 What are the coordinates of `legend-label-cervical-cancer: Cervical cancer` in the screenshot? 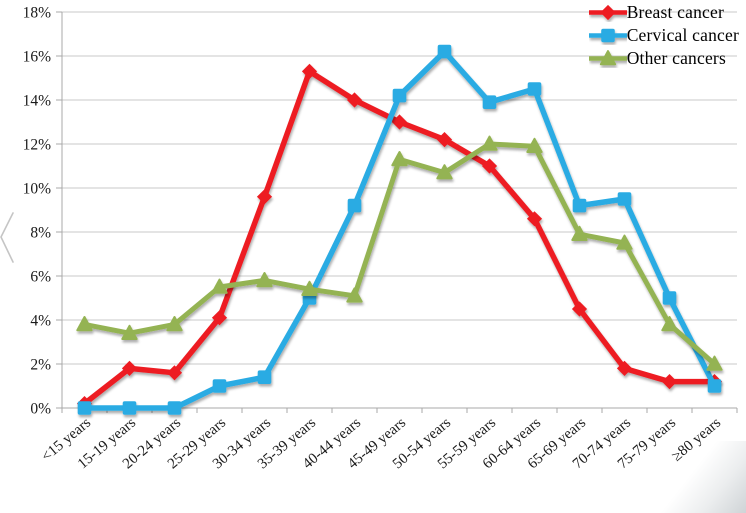 It's located at (682, 35).